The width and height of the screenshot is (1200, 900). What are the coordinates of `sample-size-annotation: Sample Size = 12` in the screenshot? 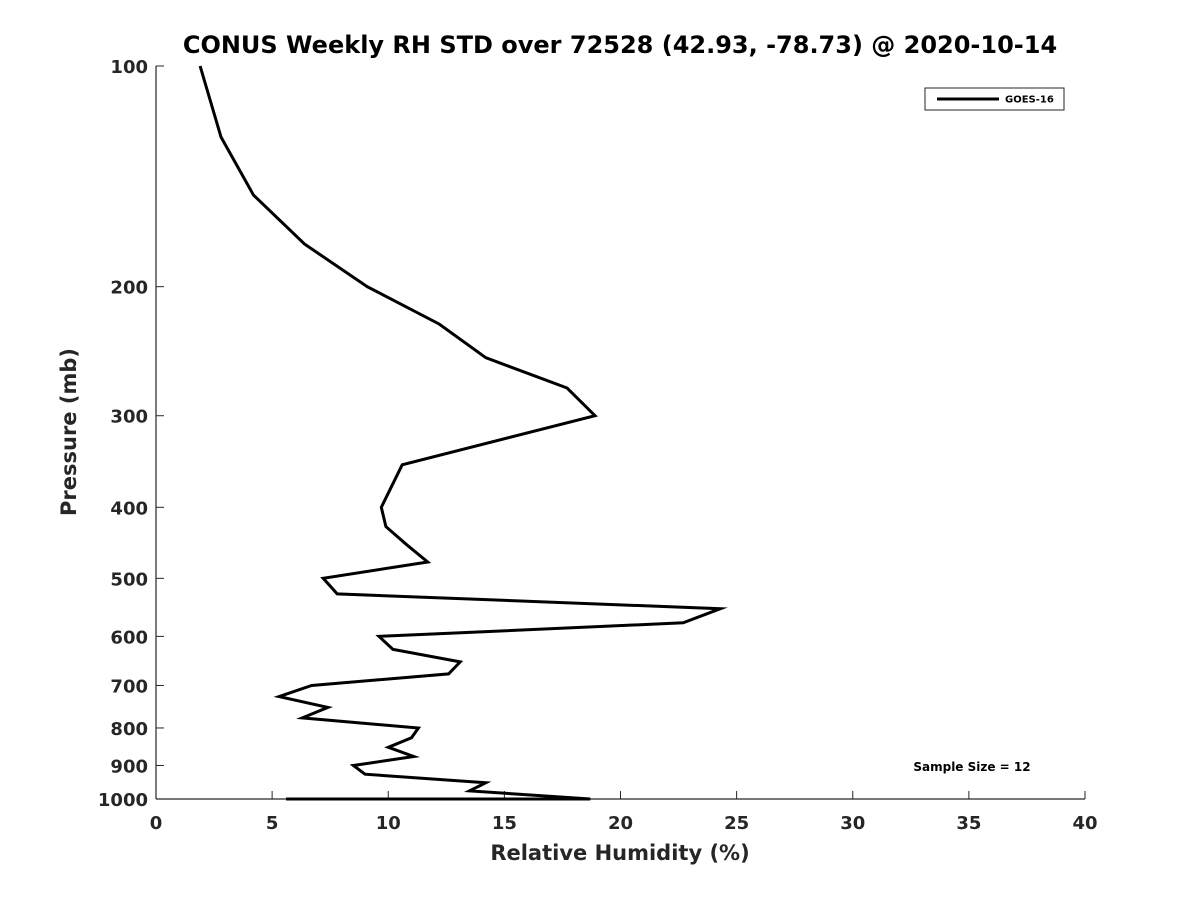 It's located at (971, 767).